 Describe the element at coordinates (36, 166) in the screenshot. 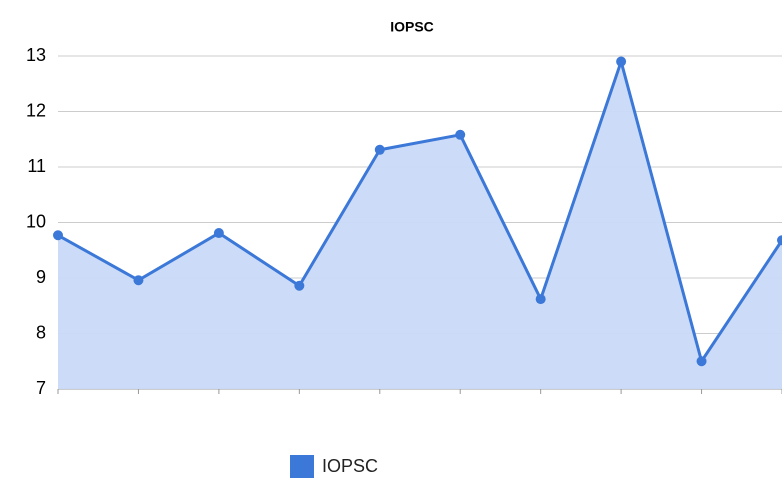

I see `y-tick-label: 11` at that location.